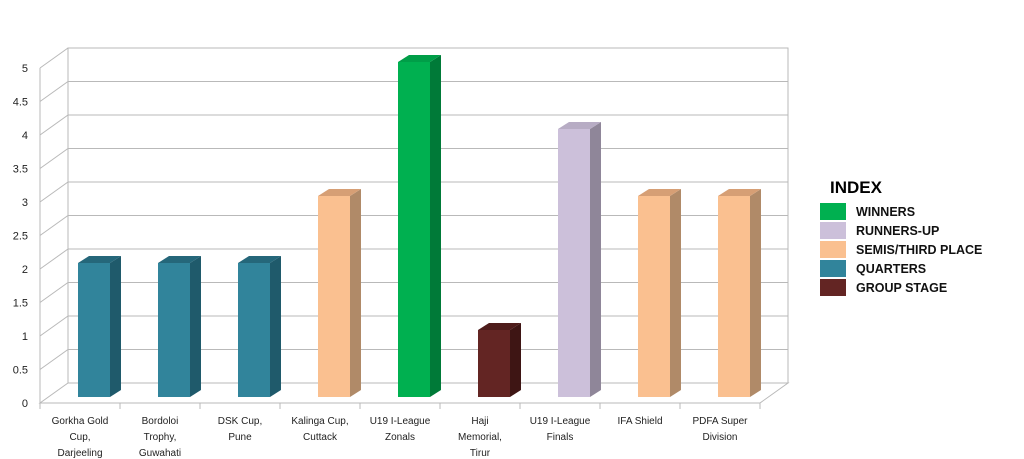  What do you see at coordinates (920, 211) in the screenshot?
I see `legend-item: WINNERS` at bounding box center [920, 211].